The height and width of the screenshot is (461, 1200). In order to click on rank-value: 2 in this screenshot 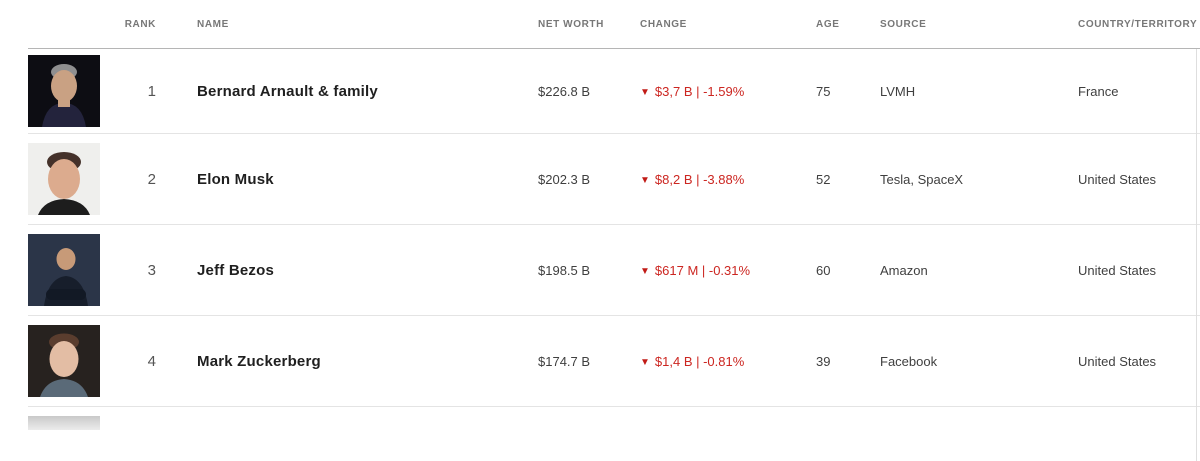, I will do `click(151, 179)`.